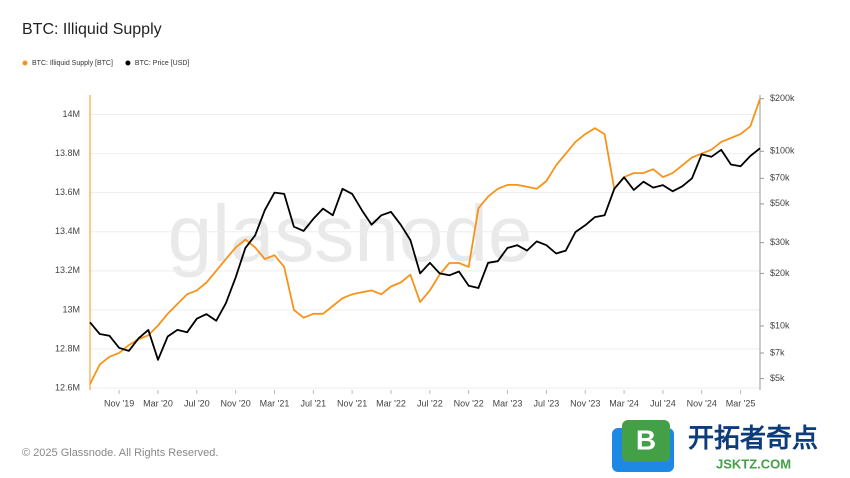  Describe the element at coordinates (197, 403) in the screenshot. I see `x-tick-label: Jul '20` at that location.